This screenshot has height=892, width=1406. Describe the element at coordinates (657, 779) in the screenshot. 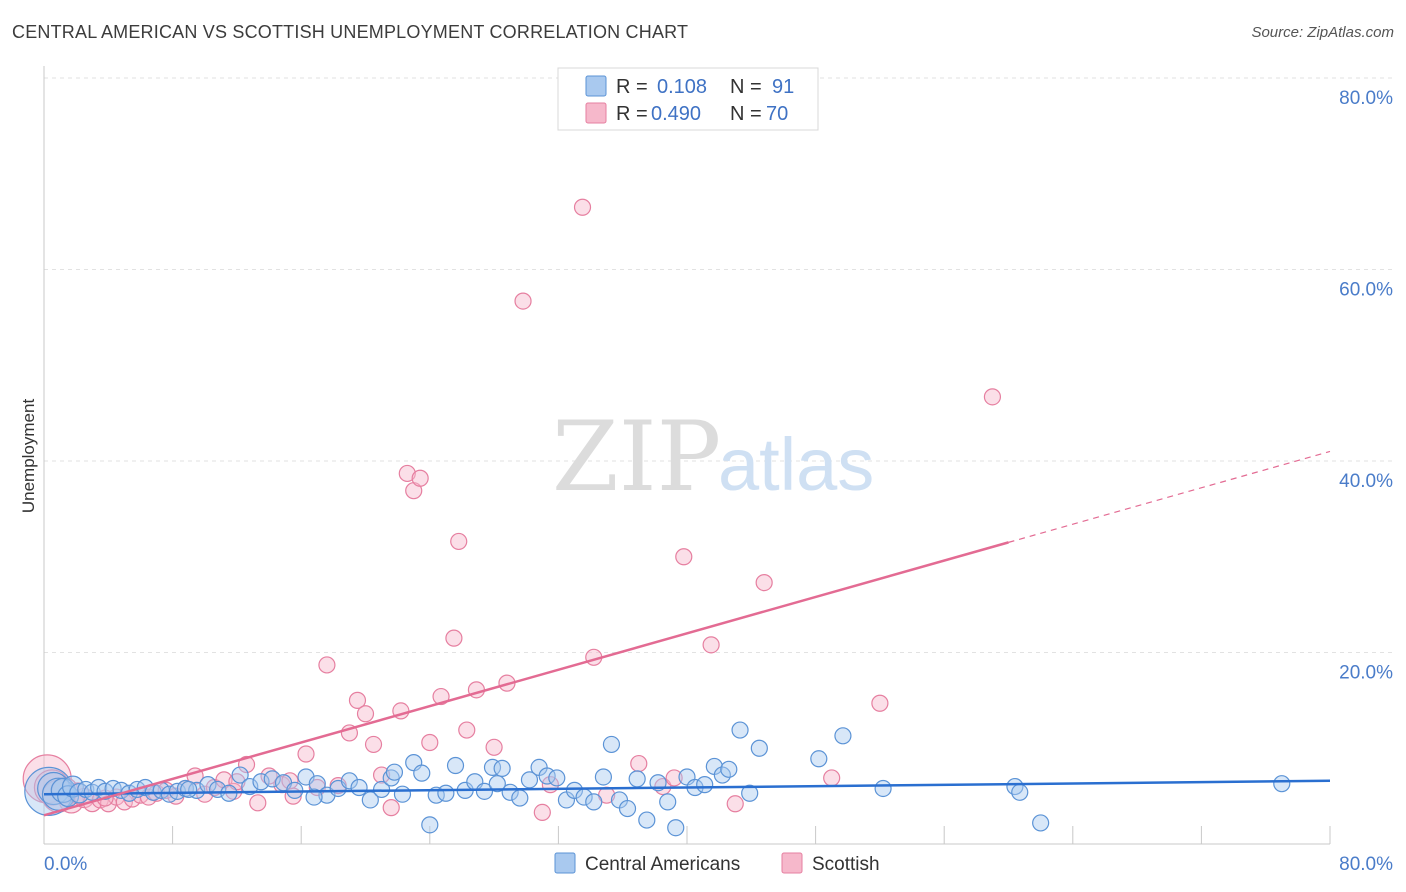

I see `central-american-points` at that location.